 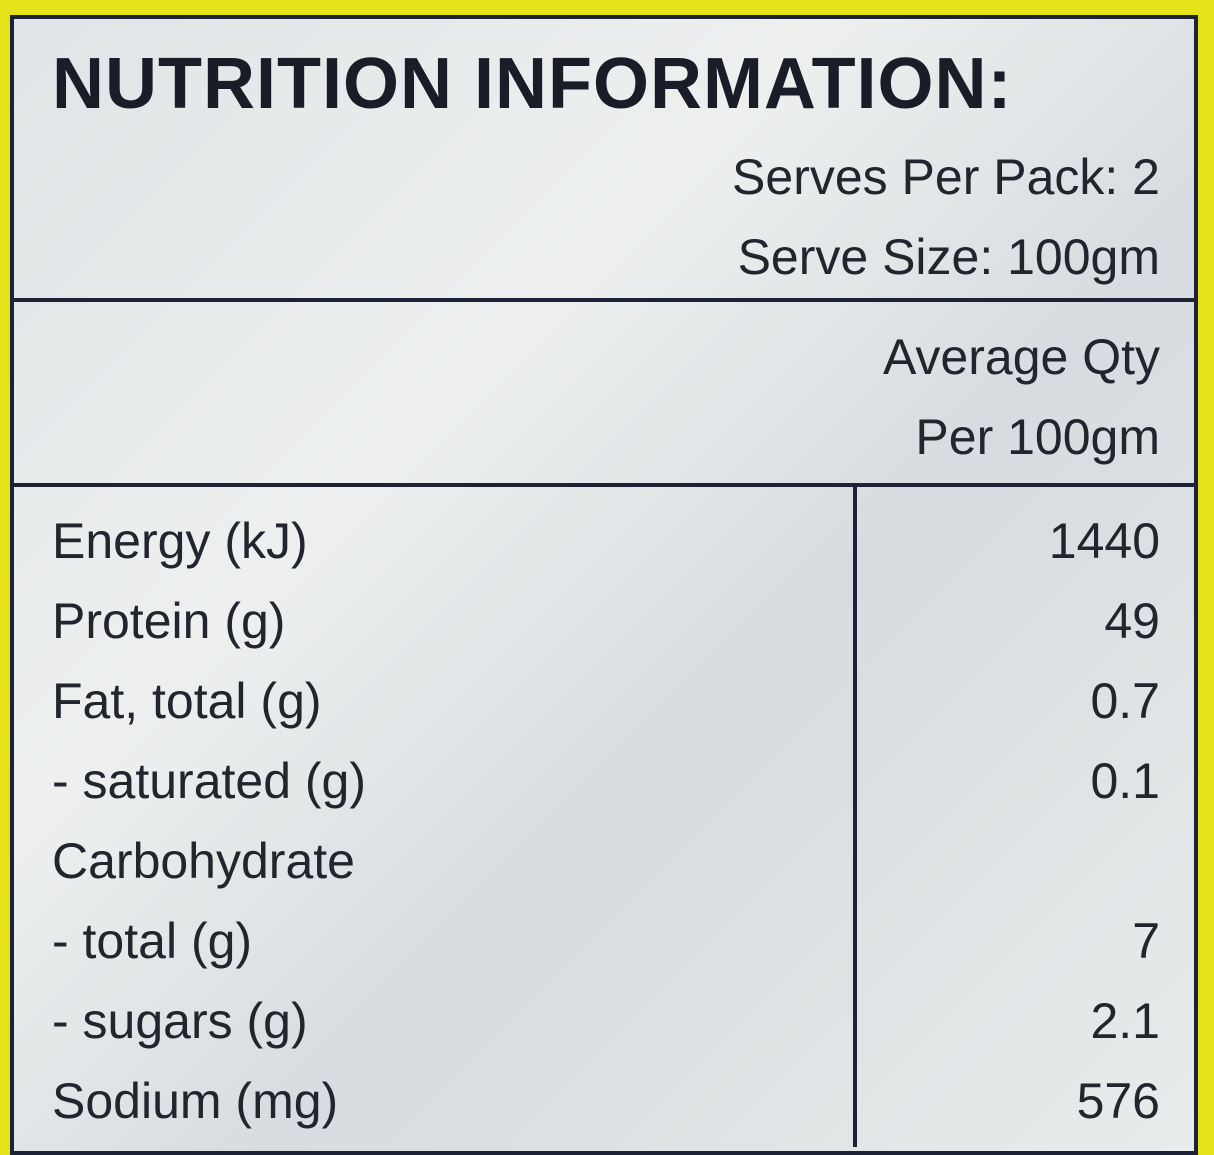 What do you see at coordinates (948, 257) in the screenshot?
I see `serve-size: Serve Size: 100gm` at bounding box center [948, 257].